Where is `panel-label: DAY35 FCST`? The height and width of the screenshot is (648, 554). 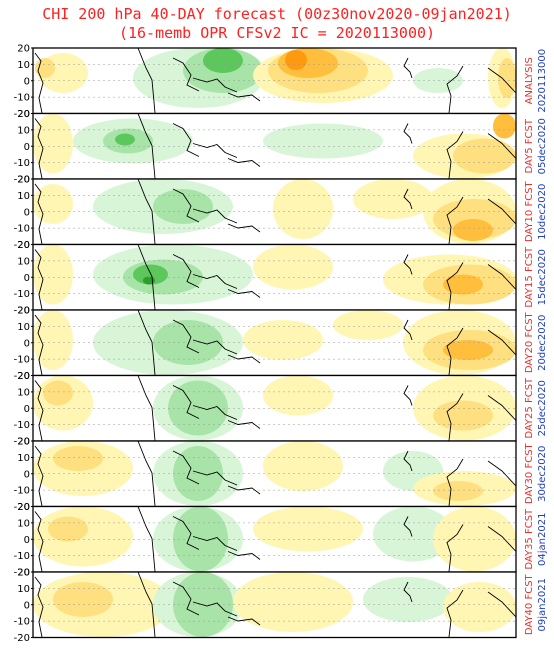
panel-label: DAY35 FCST is located at coordinates (529, 539).